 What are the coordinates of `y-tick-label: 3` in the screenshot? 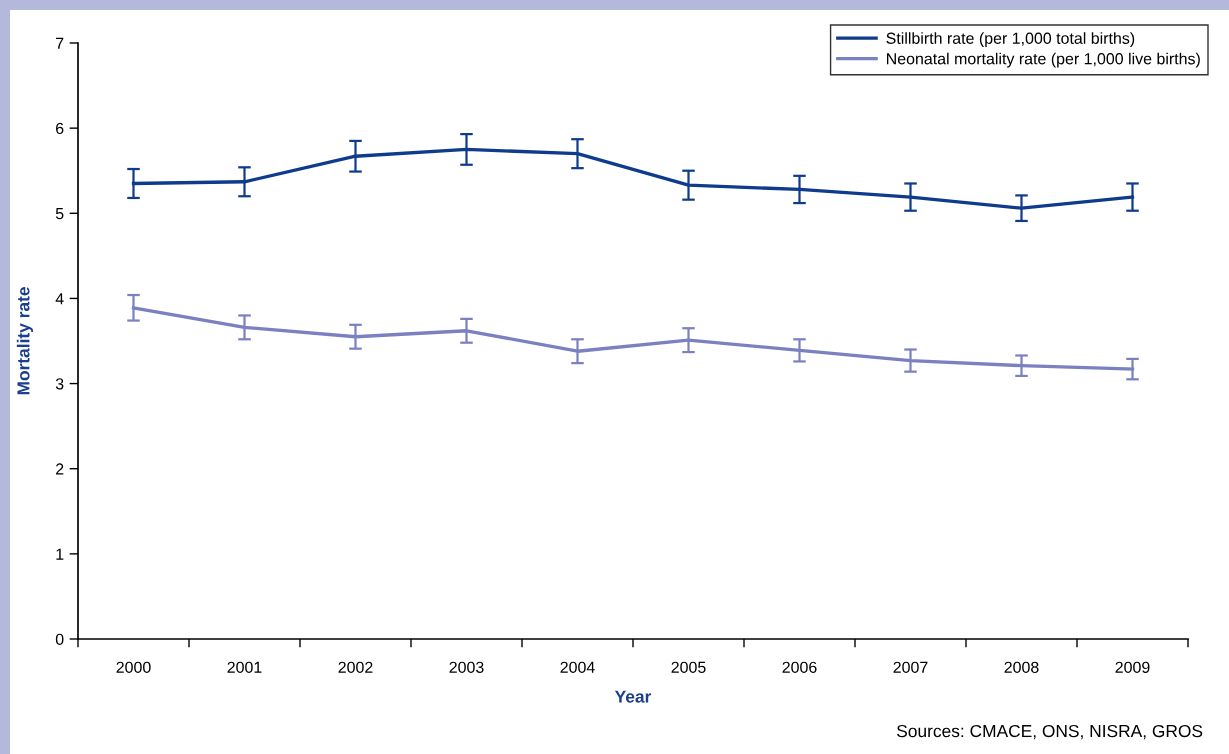 It's located at (59, 384).